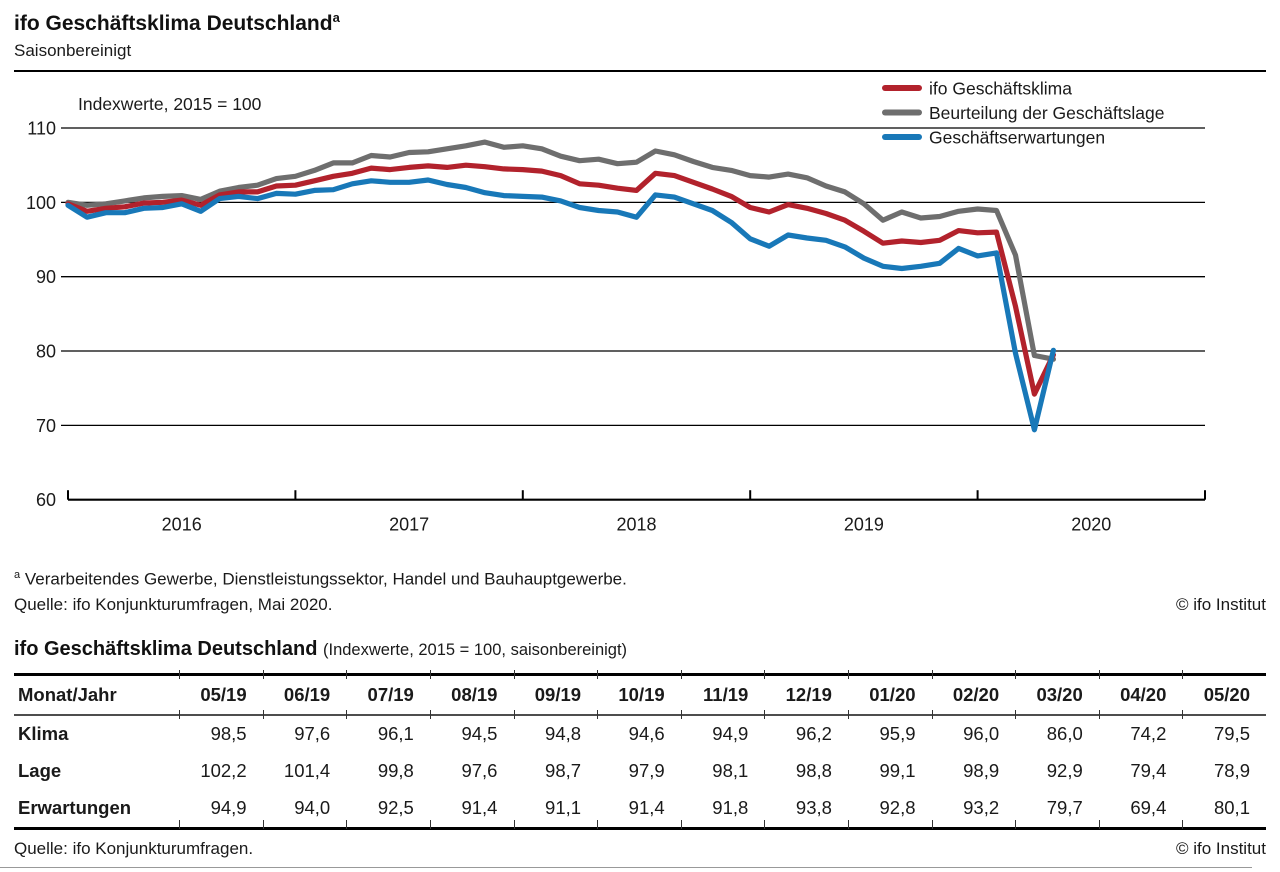 This screenshot has height=872, width=1280. I want to click on value-cell: 94,0, so click(312, 808).